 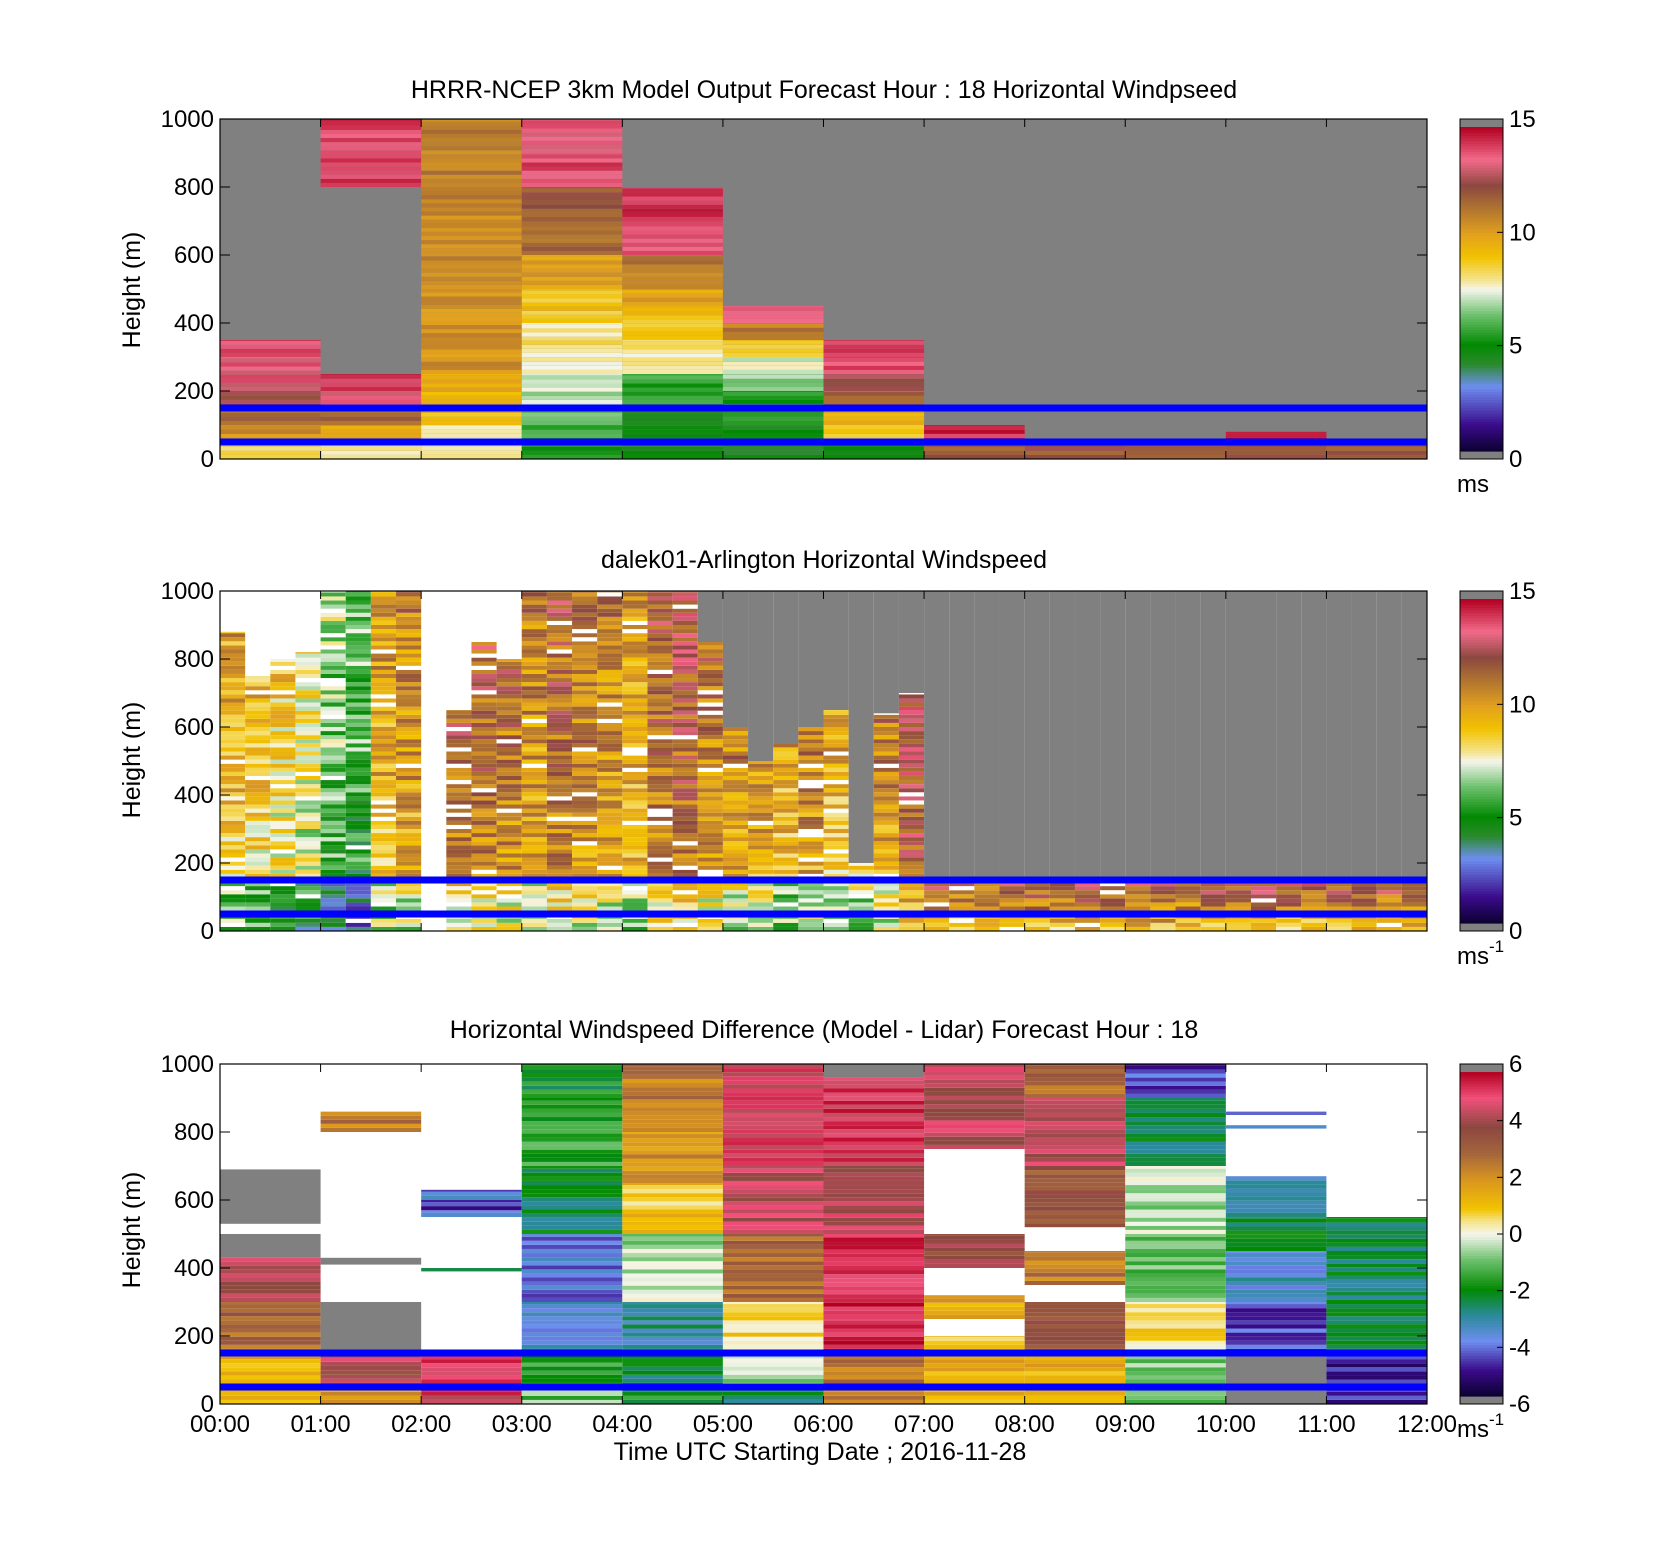 I want to click on colorbar-unit: ms-1, so click(x=1480, y=1426).